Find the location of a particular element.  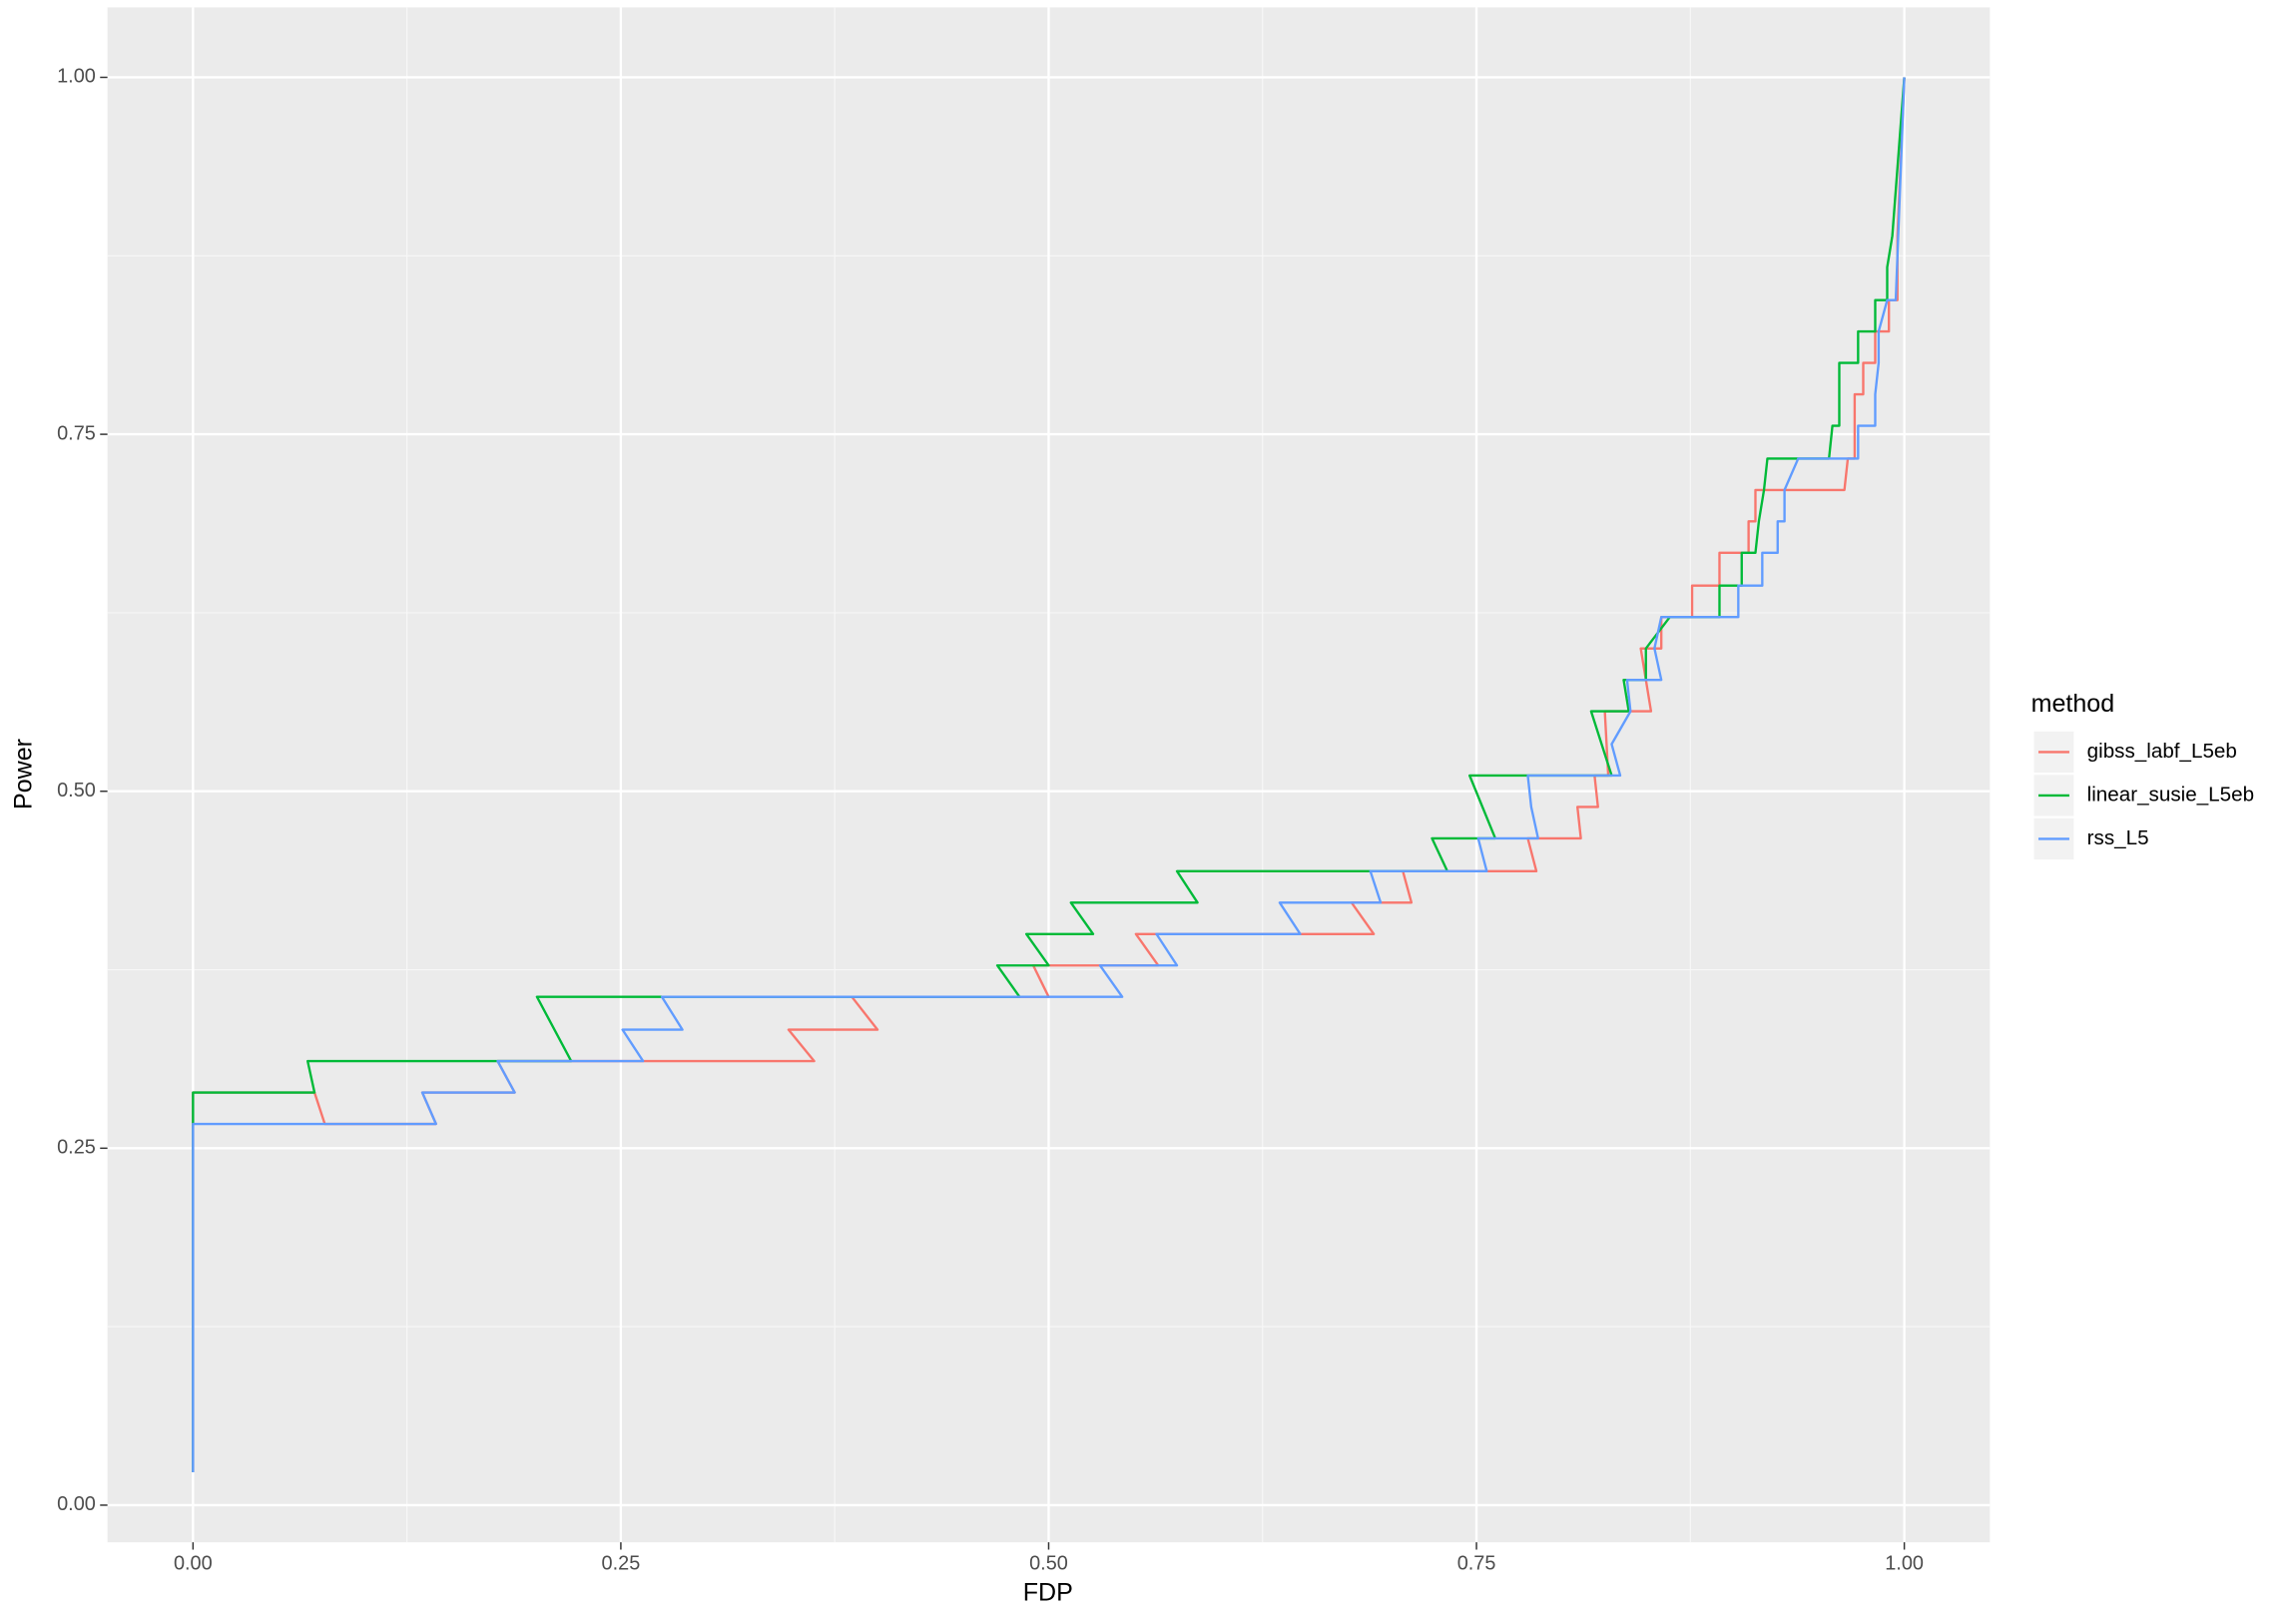

legend: gibss_labf_L5eb linear_susie_L5eb rss_L5 is located at coordinates (2144, 796).